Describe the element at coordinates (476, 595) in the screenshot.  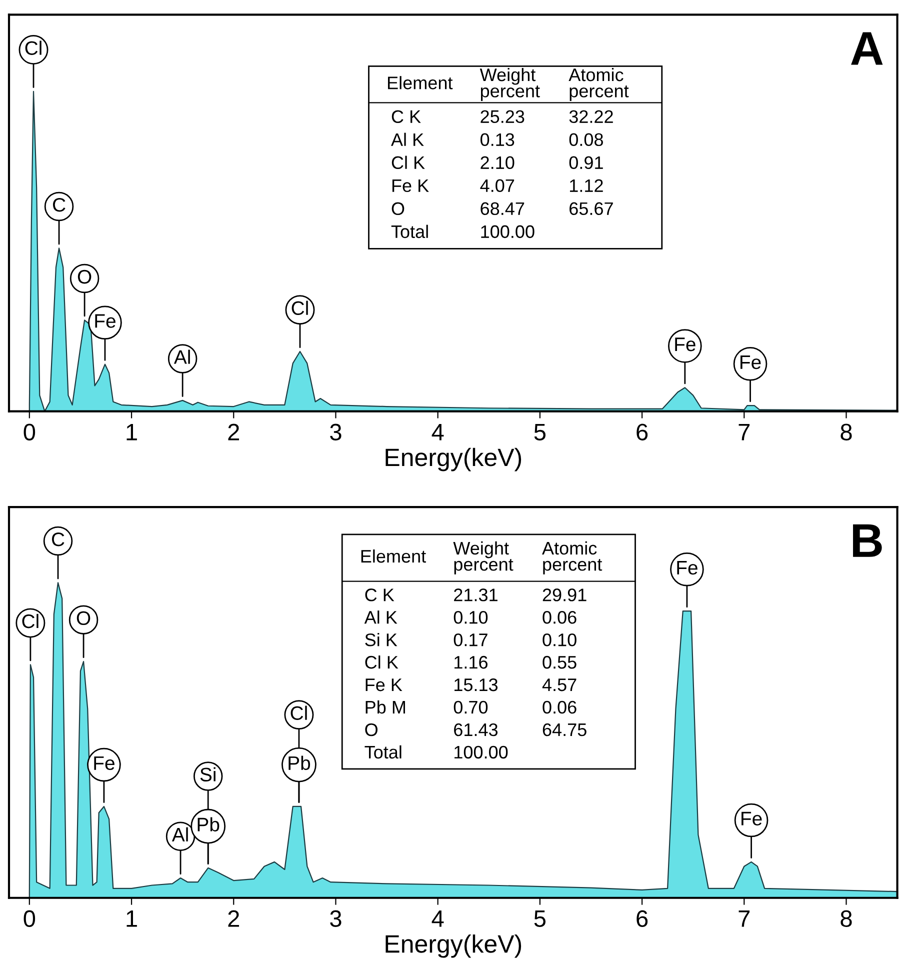
I see `annotation: 21.31` at that location.